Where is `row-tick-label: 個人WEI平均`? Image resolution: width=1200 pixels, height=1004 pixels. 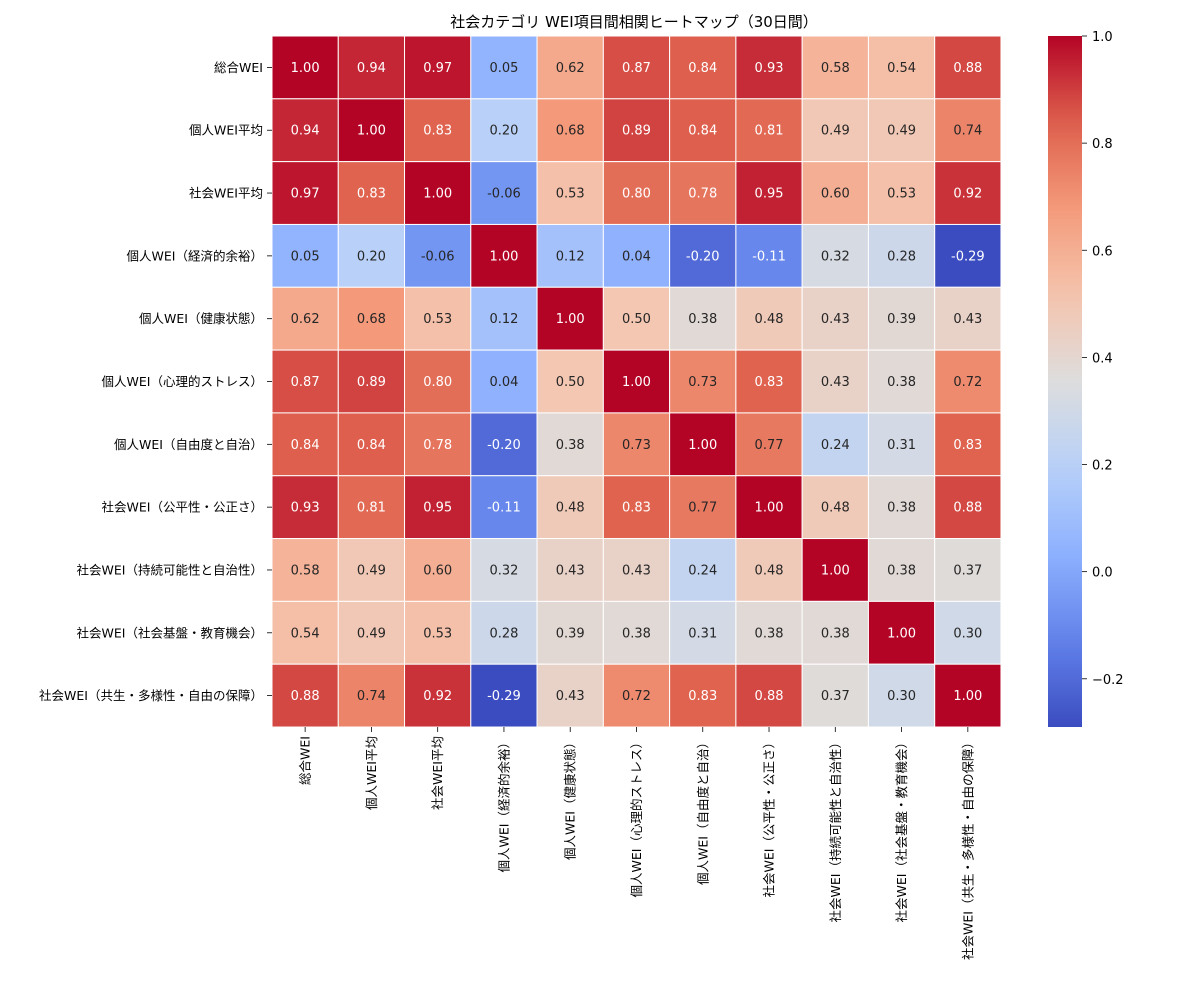
row-tick-label: 個人WEI平均 is located at coordinates (226, 130).